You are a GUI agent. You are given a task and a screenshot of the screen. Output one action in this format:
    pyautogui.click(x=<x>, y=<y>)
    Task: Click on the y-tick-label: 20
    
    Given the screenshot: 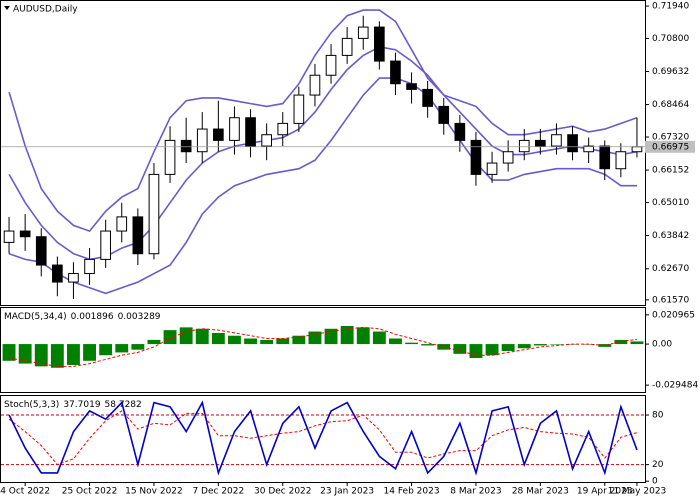 What is the action you would take?
    pyautogui.click(x=658, y=465)
    